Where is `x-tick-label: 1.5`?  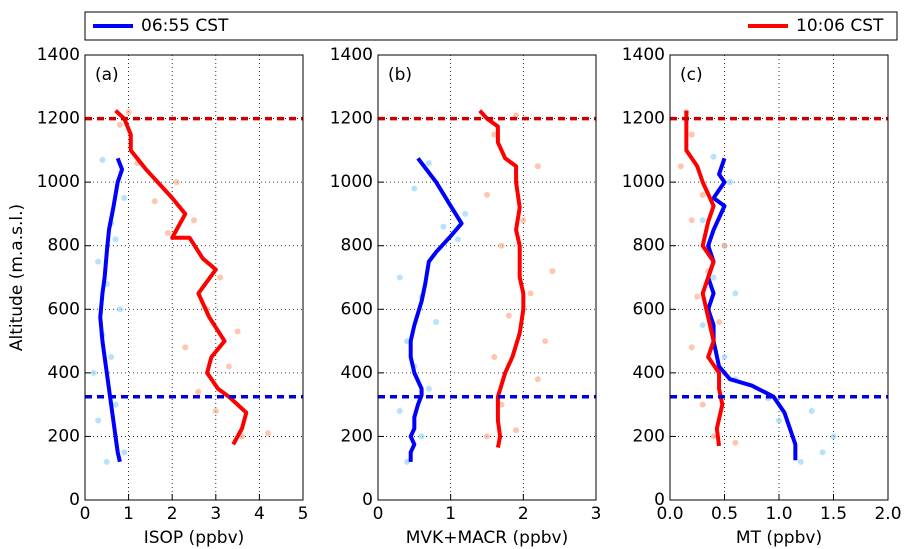
x-tick-label: 1.5 is located at coordinates (833, 514).